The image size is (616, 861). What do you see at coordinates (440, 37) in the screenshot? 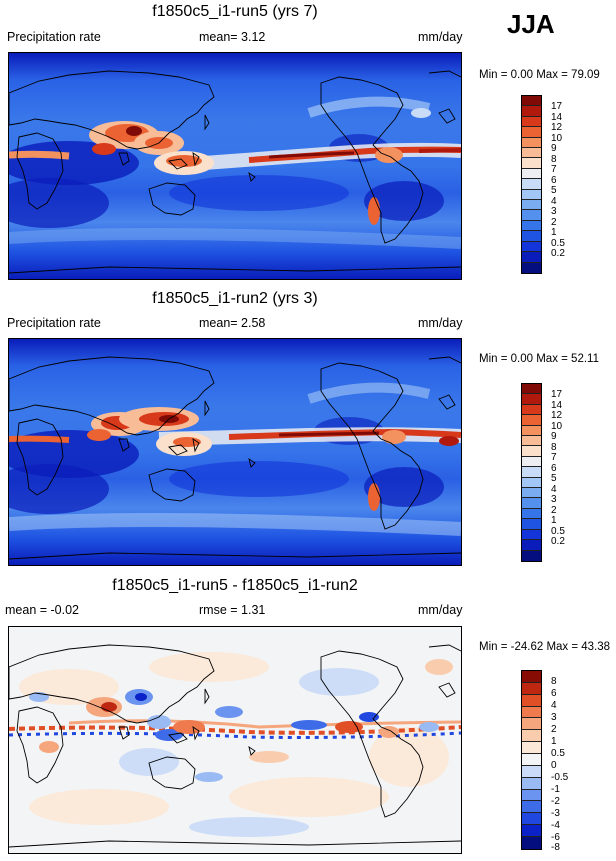
I see `panel-1-units-label: mm/day` at bounding box center [440, 37].